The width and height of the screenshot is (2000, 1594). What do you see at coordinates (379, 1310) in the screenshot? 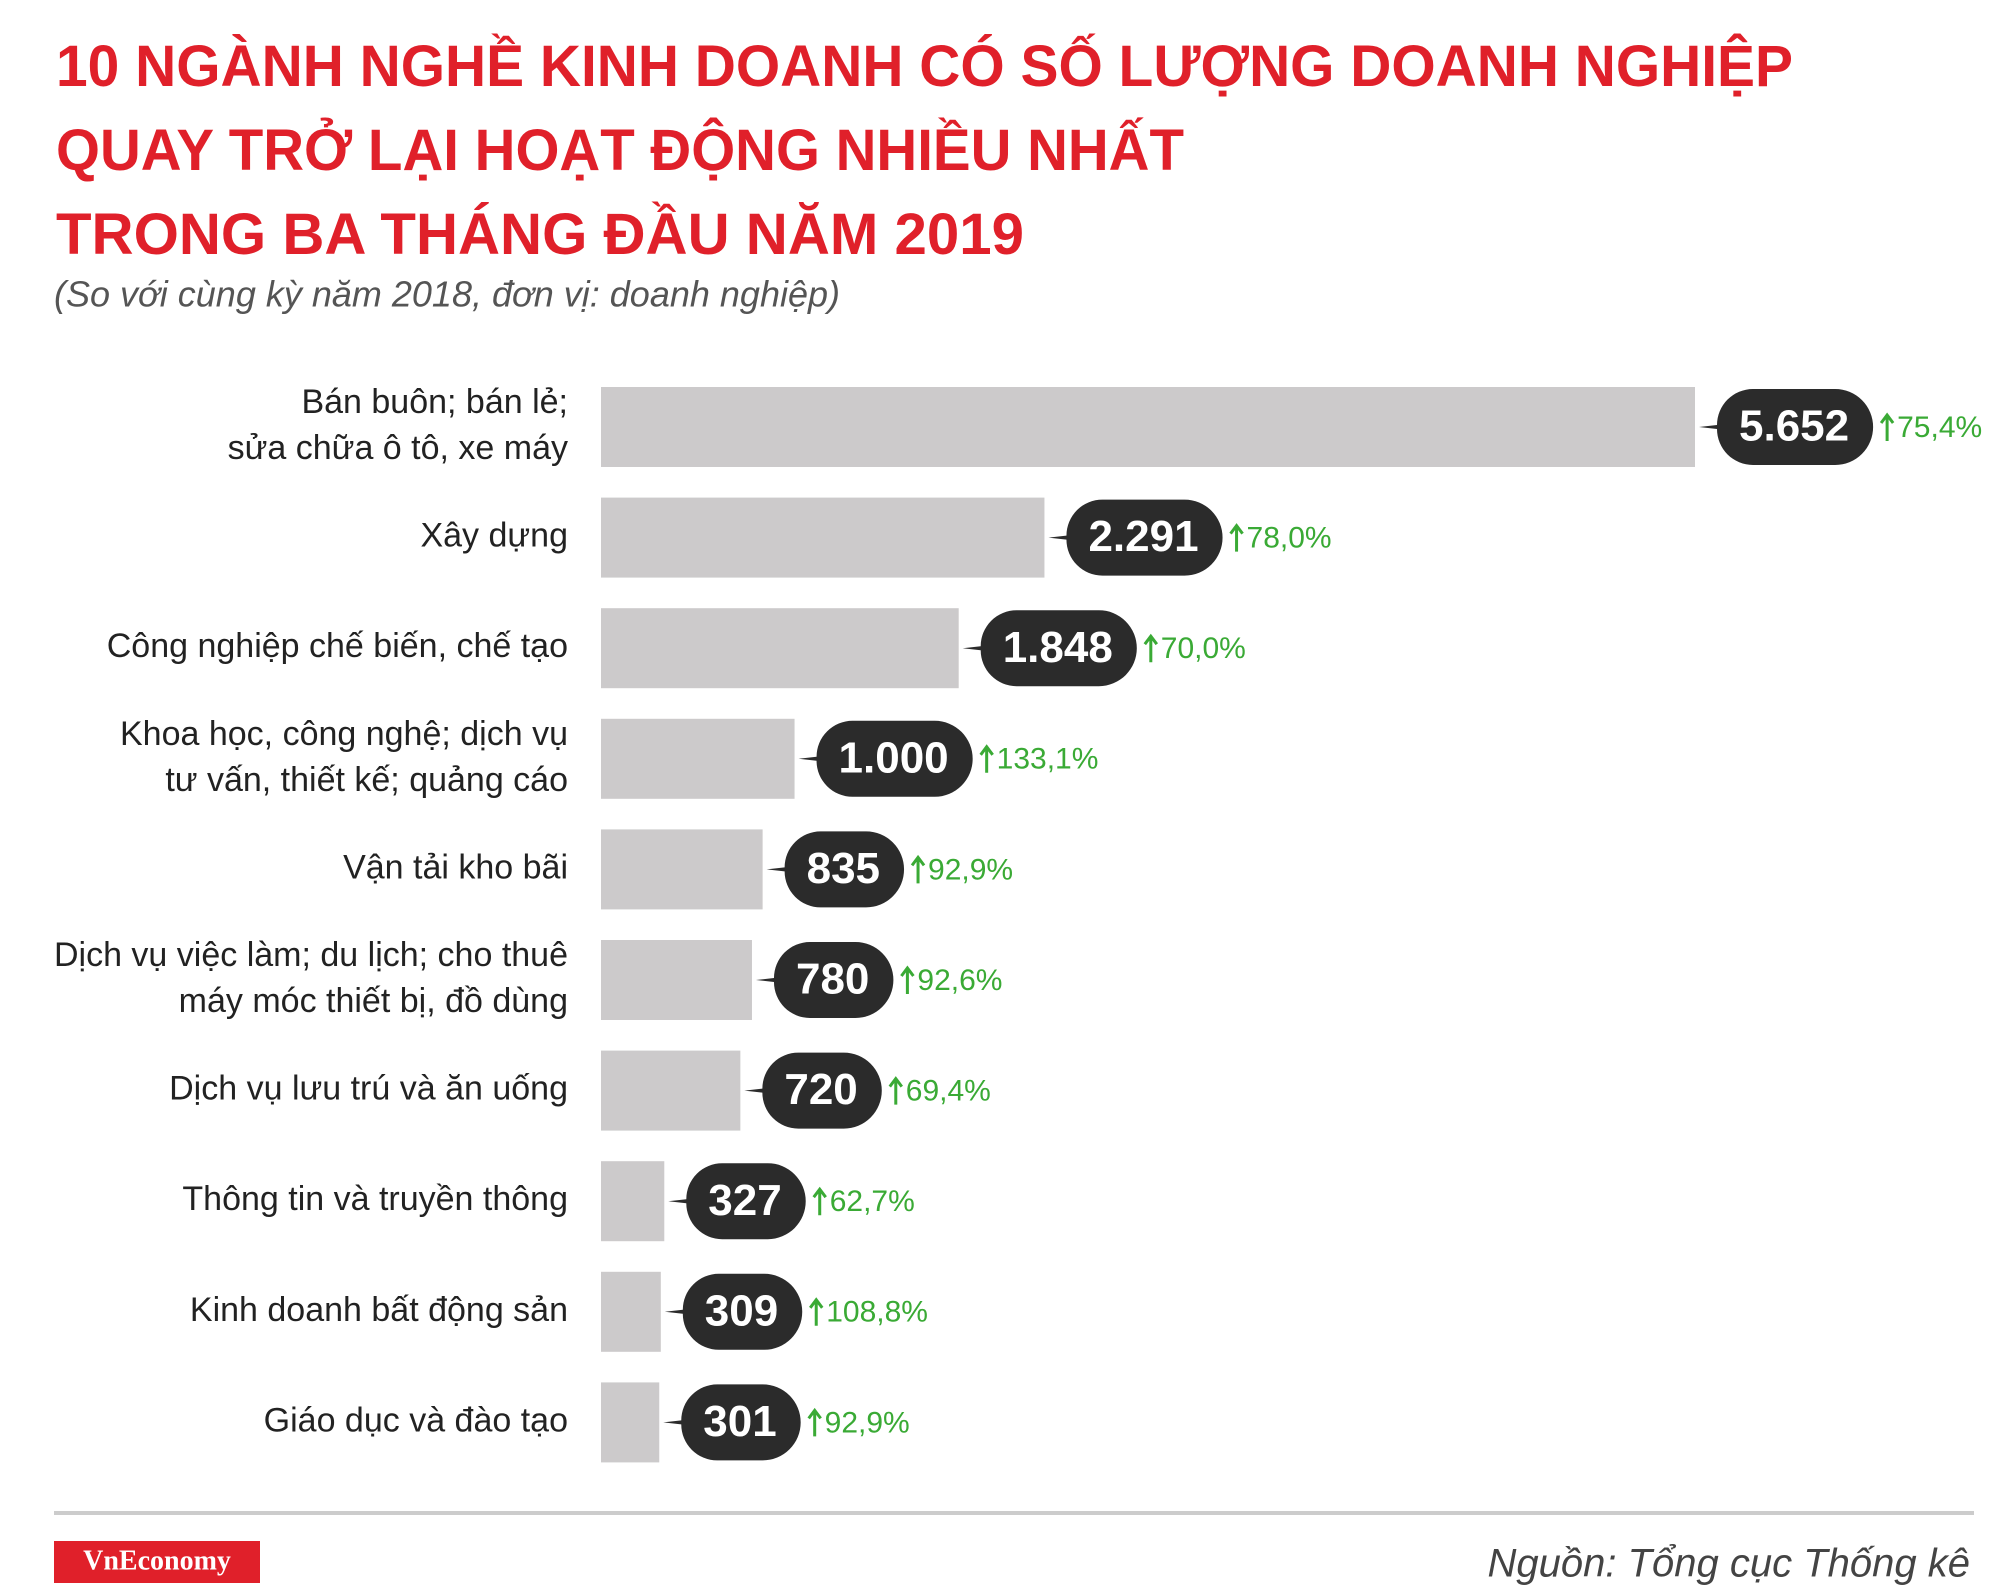
I see `category-label: Kinh doanh bất động sản` at bounding box center [379, 1310].